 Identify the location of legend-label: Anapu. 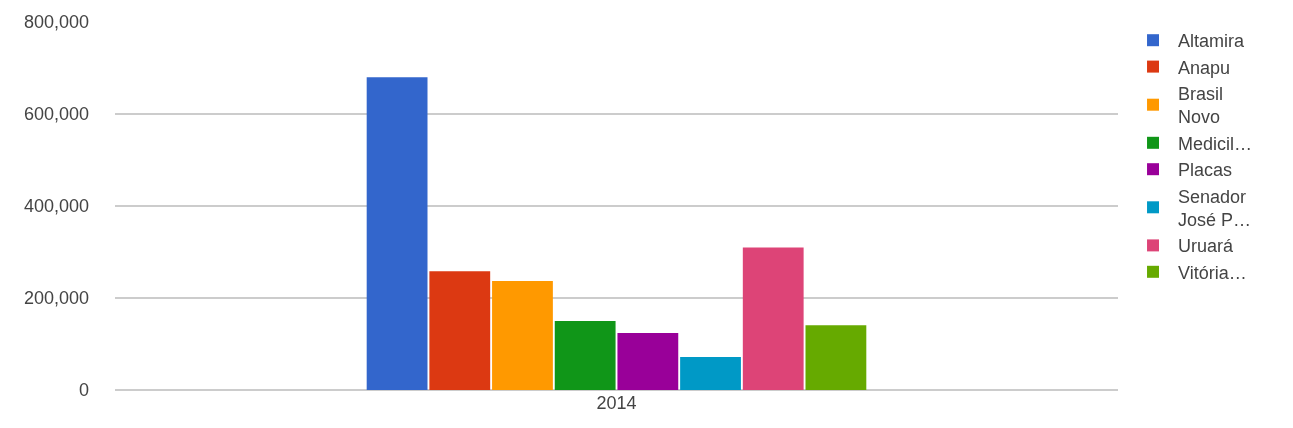
(1204, 67).